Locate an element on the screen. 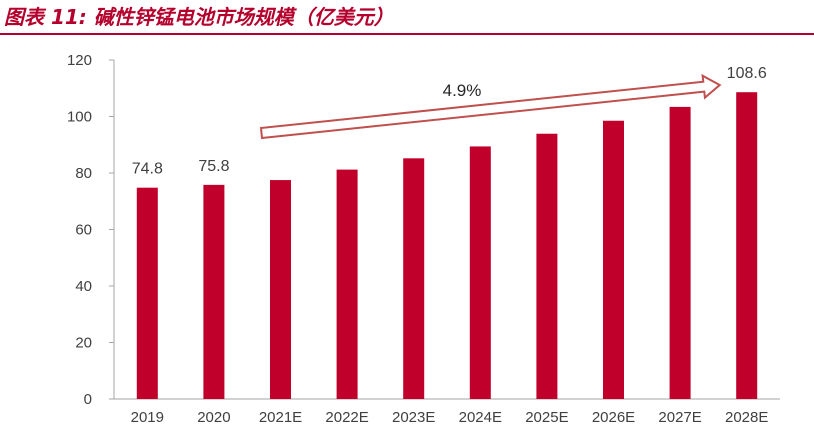 The width and height of the screenshot is (814, 429). growth-annotation: 4.9% is located at coordinates (490, 106).